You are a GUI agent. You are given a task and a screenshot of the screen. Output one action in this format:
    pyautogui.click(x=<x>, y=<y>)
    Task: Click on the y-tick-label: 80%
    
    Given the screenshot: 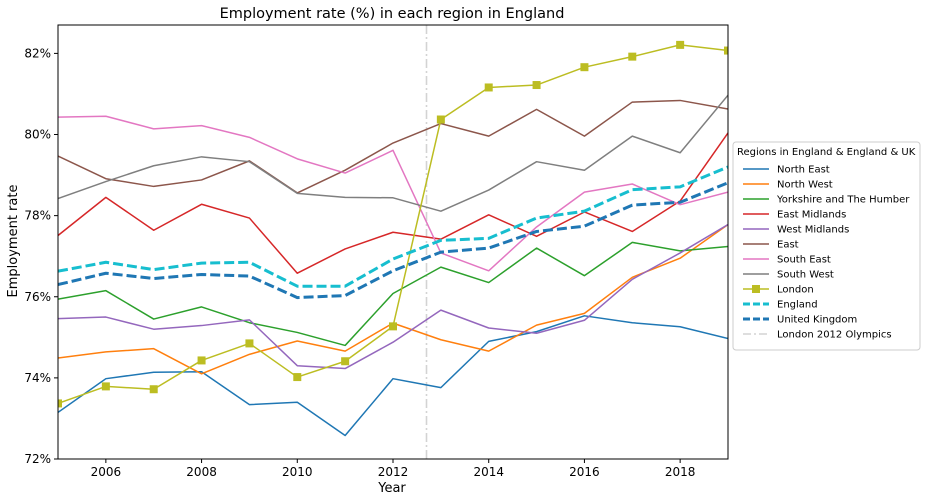 What is the action you would take?
    pyautogui.click(x=37, y=135)
    